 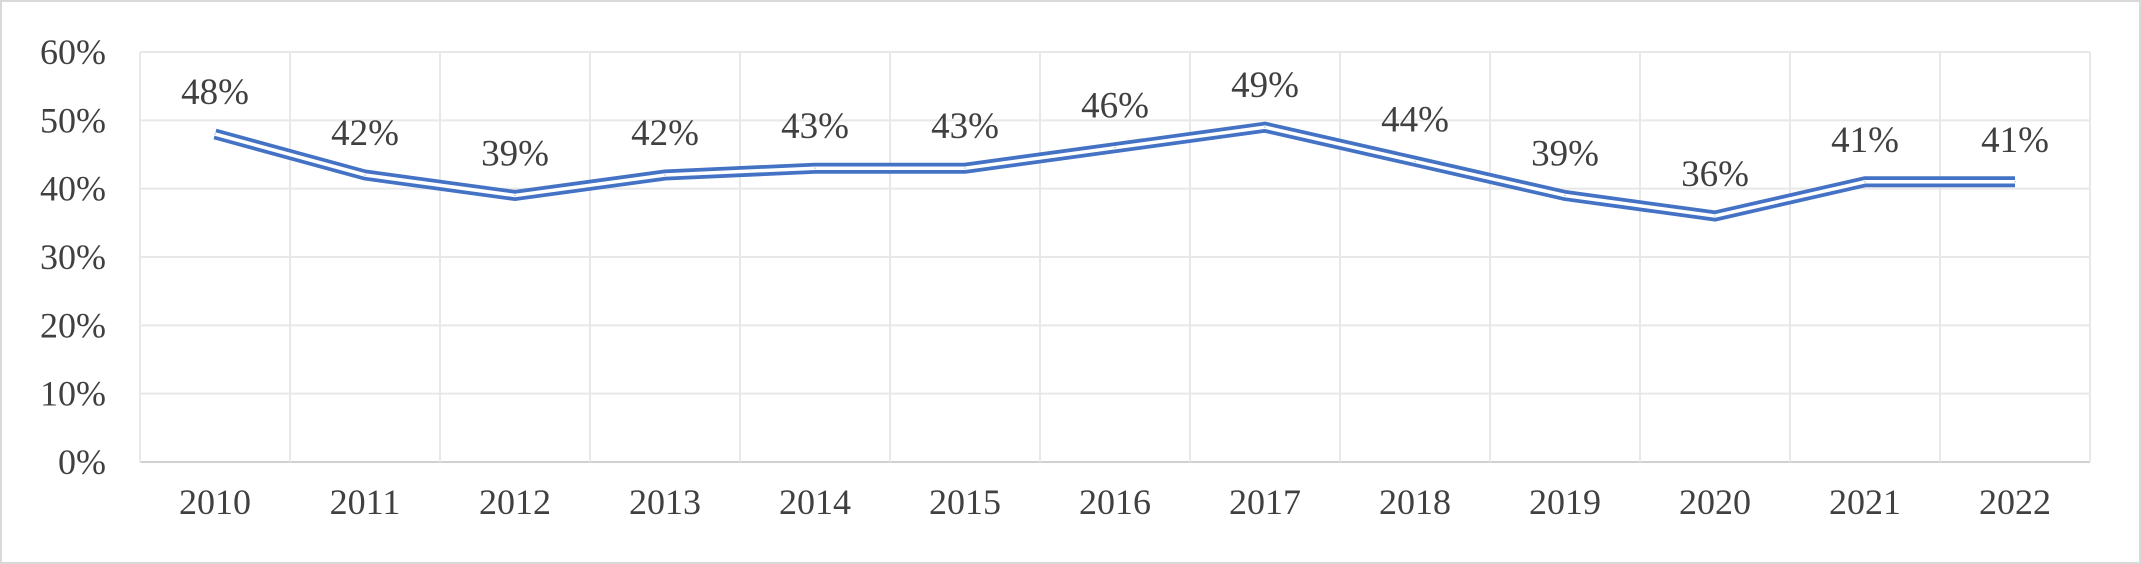 What do you see at coordinates (82, 462) in the screenshot?
I see `y-tick-label: 0%` at bounding box center [82, 462].